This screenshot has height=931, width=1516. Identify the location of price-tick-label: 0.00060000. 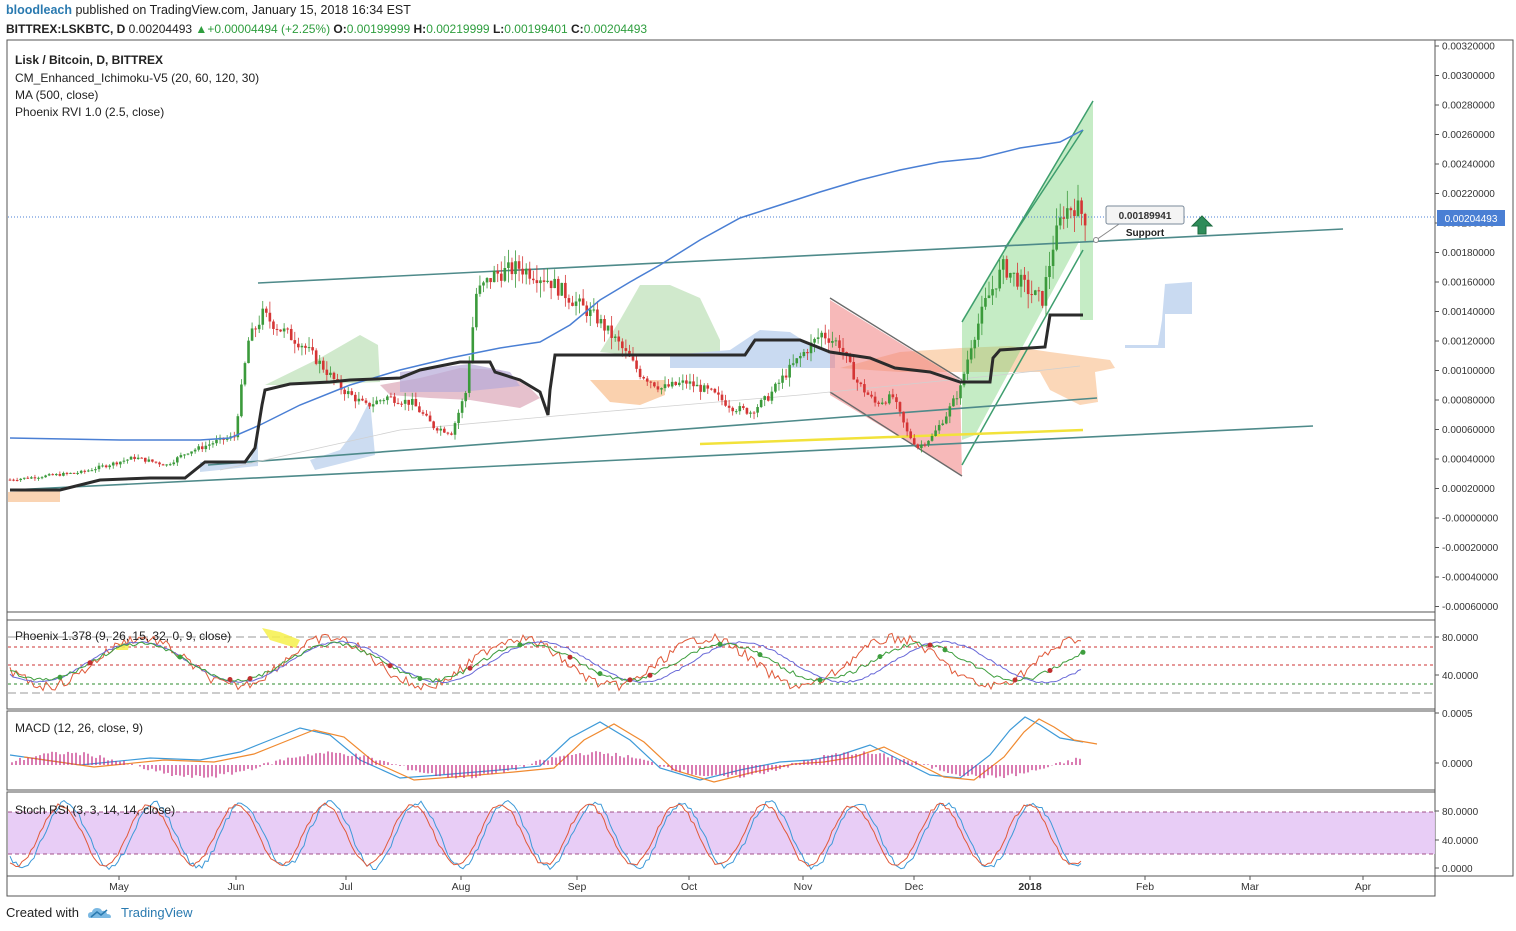
(1468, 430).